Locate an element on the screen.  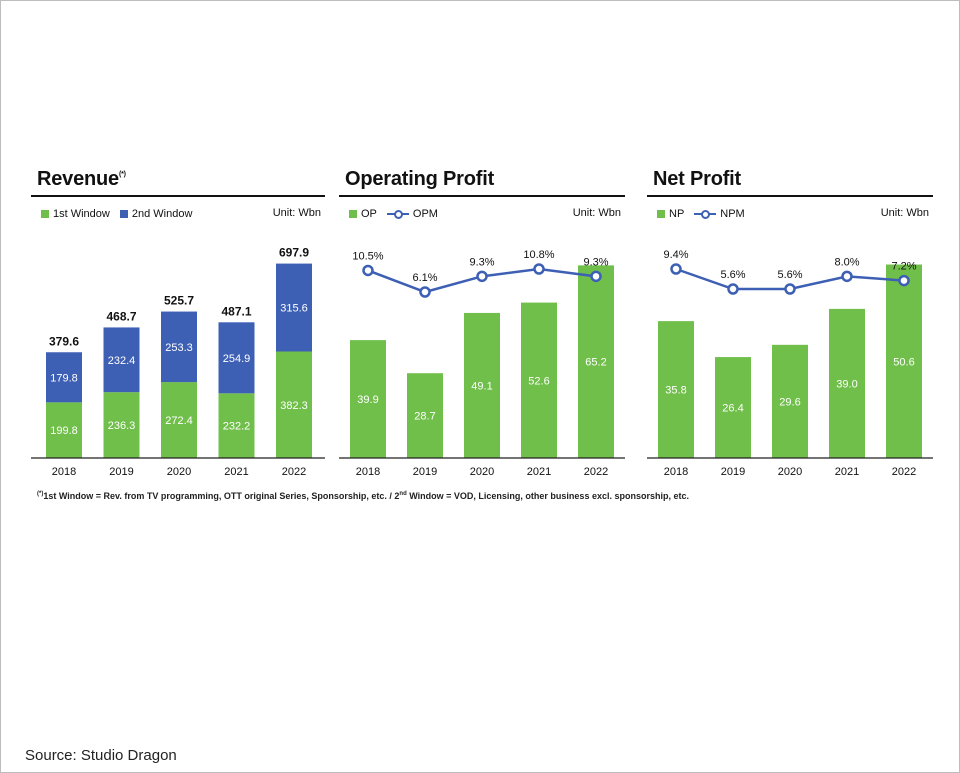
legend-item-1st-window: 1st Window is located at coordinates (75, 214).